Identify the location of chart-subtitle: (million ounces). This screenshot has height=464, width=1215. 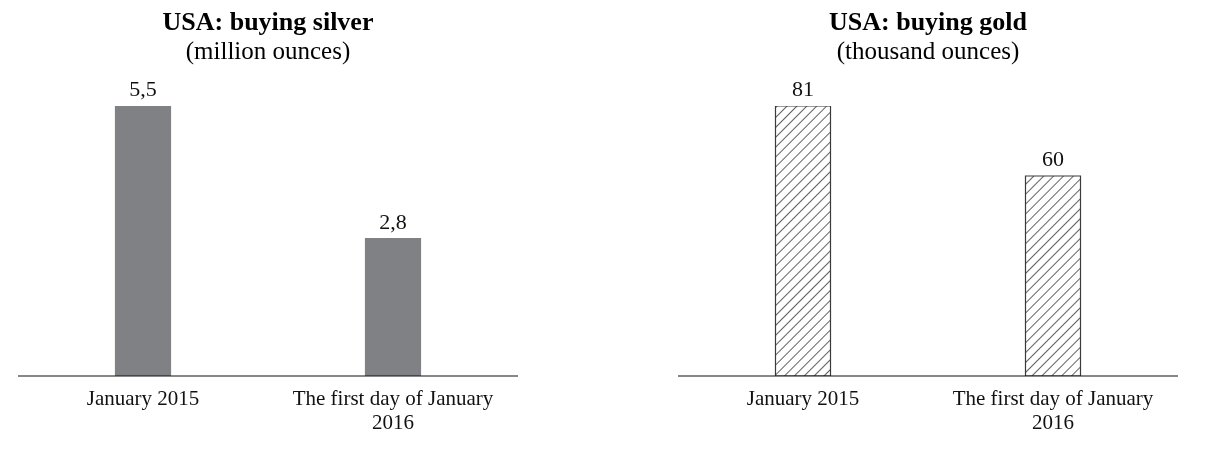
(268, 51).